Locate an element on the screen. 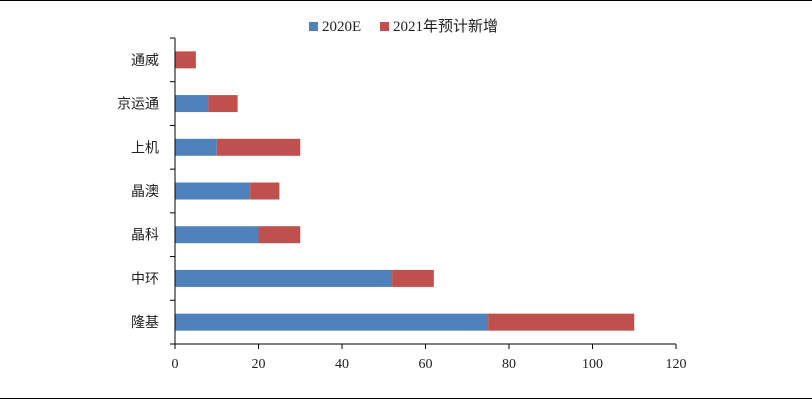 Image resolution: width=812 pixels, height=402 pixels. category-label: 晶澳 is located at coordinates (145, 192).